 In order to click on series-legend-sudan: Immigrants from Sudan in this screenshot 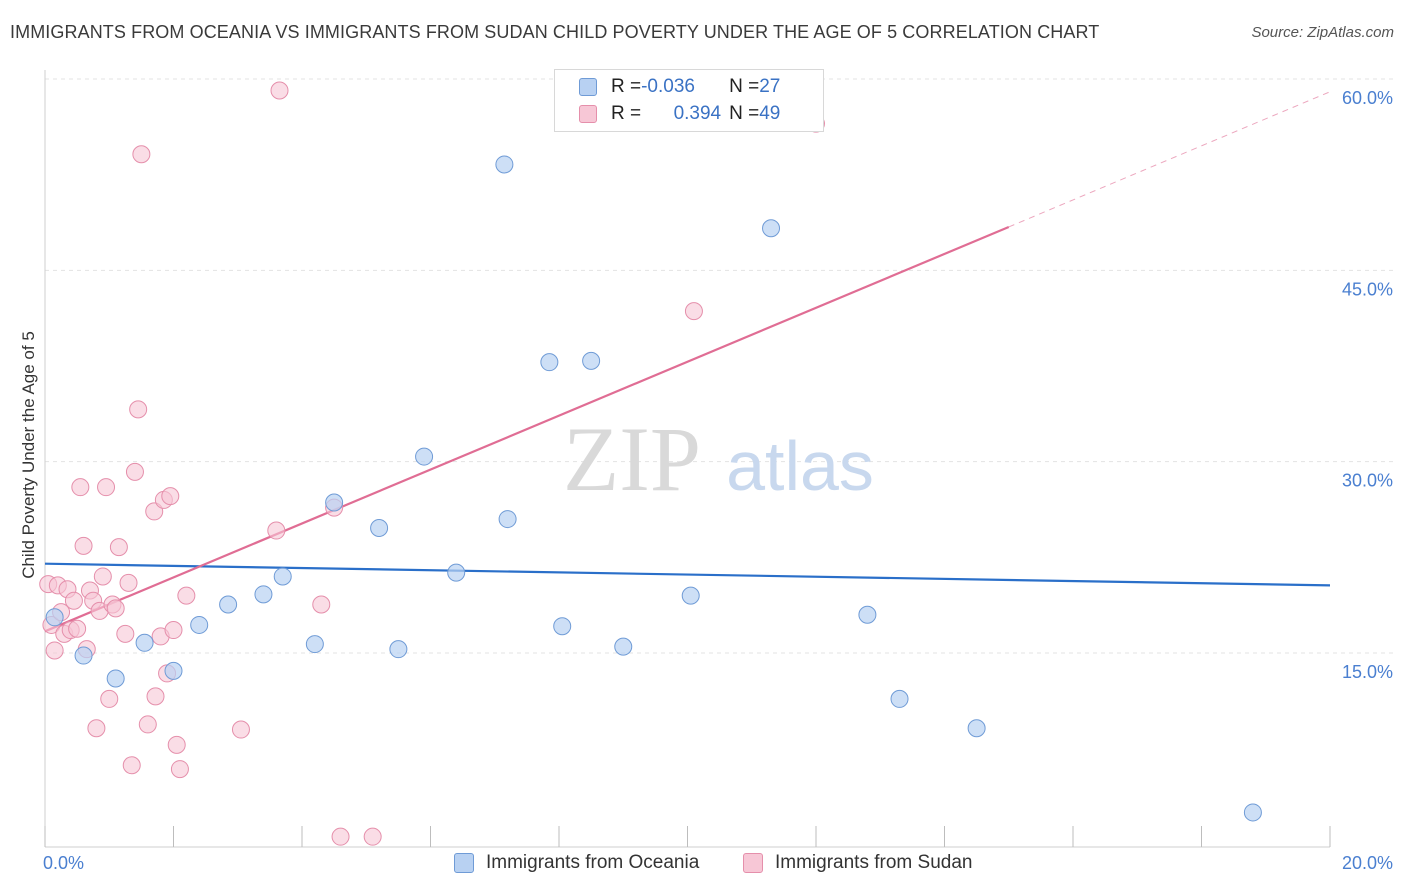, I will do `click(857, 863)`.